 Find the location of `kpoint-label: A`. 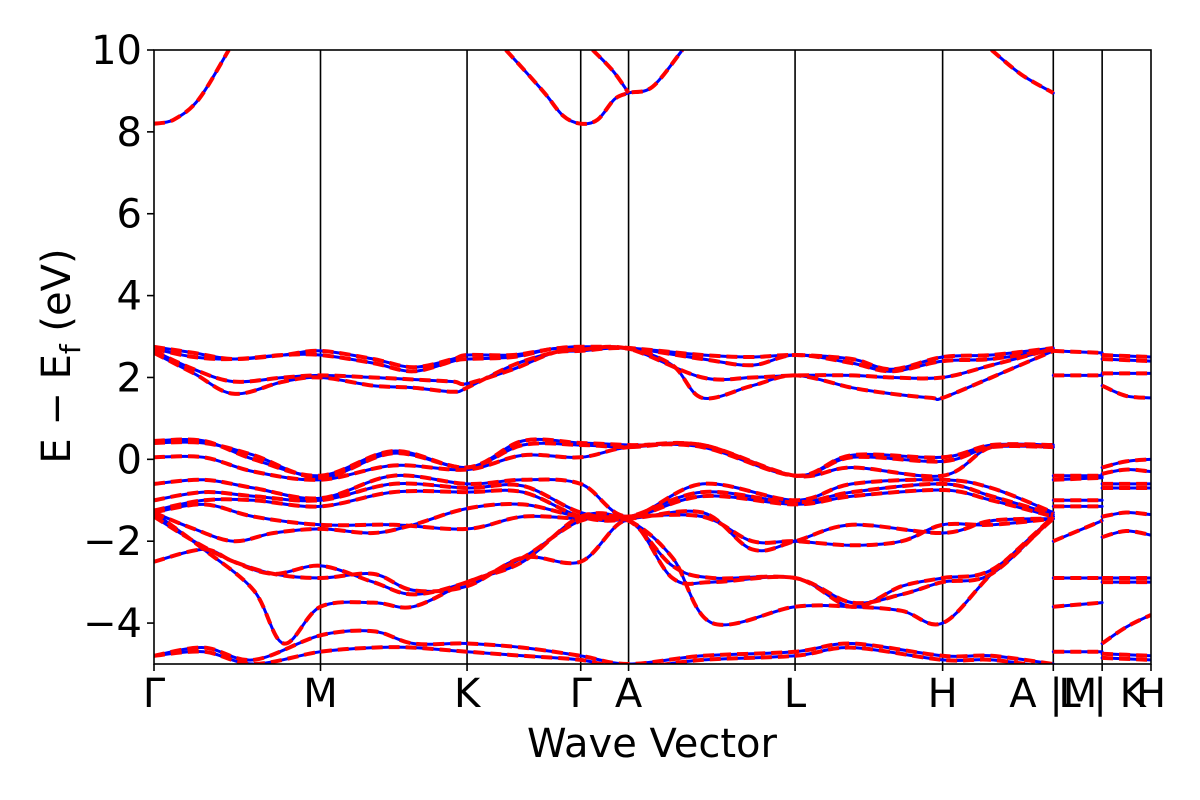

kpoint-label: A is located at coordinates (629, 694).